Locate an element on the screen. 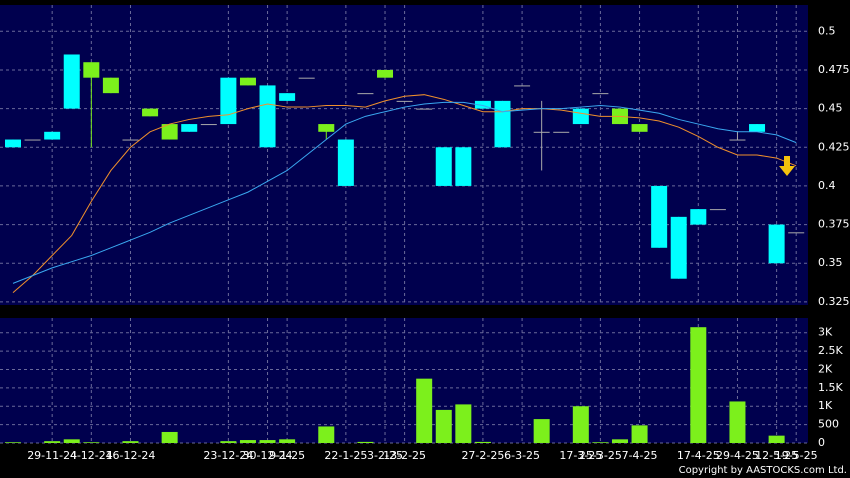 This screenshot has width=850, height=478. y-tick-label: 0.375 is located at coordinates (834, 224).